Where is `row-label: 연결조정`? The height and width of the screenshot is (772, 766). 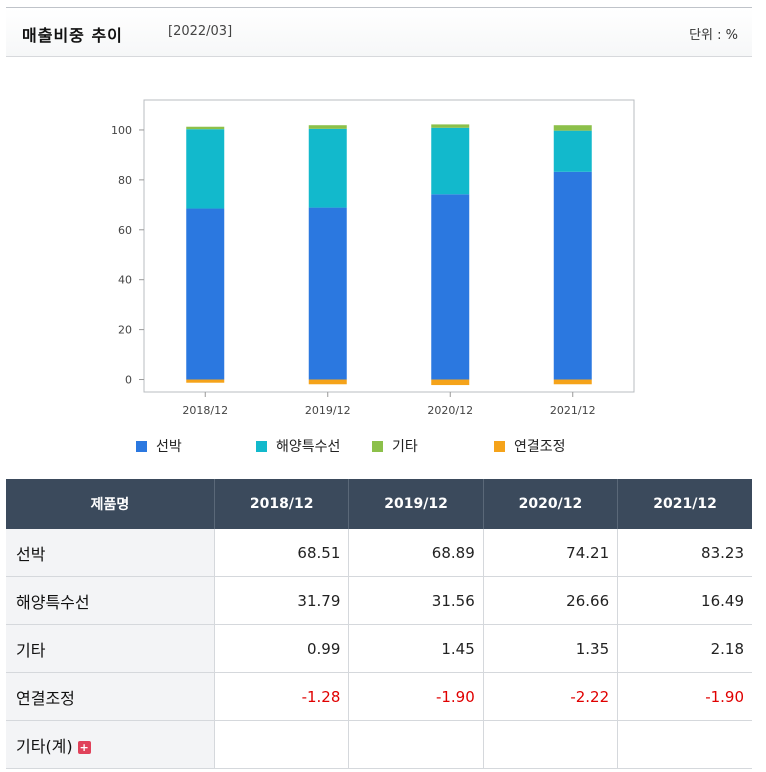 row-label: 연결조정 is located at coordinates (110, 696).